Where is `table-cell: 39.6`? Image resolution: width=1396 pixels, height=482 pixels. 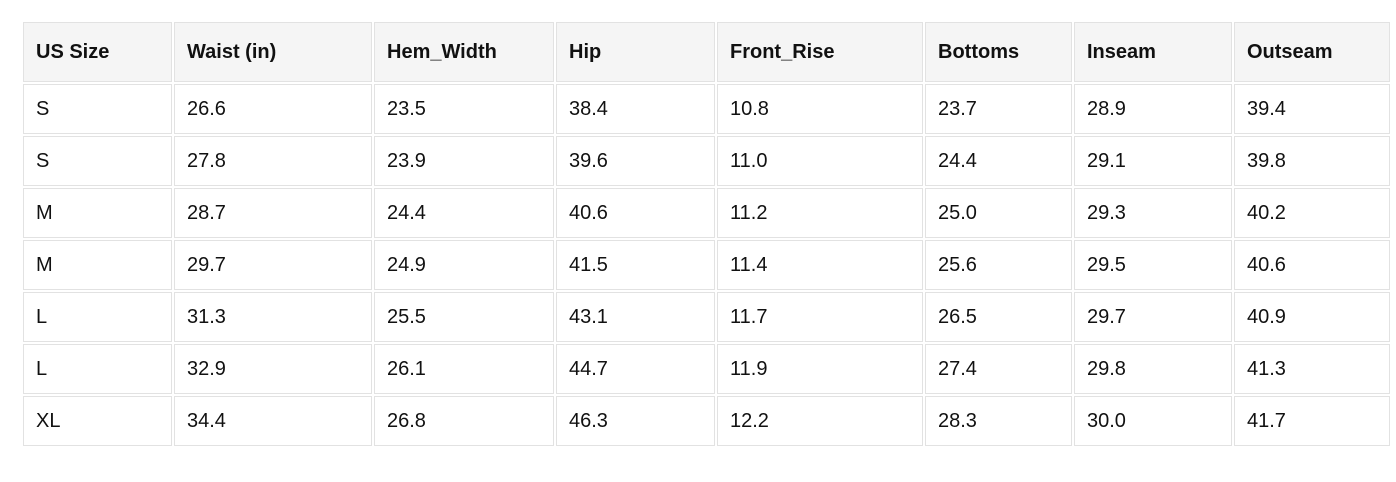 table-cell: 39.6 is located at coordinates (635, 161).